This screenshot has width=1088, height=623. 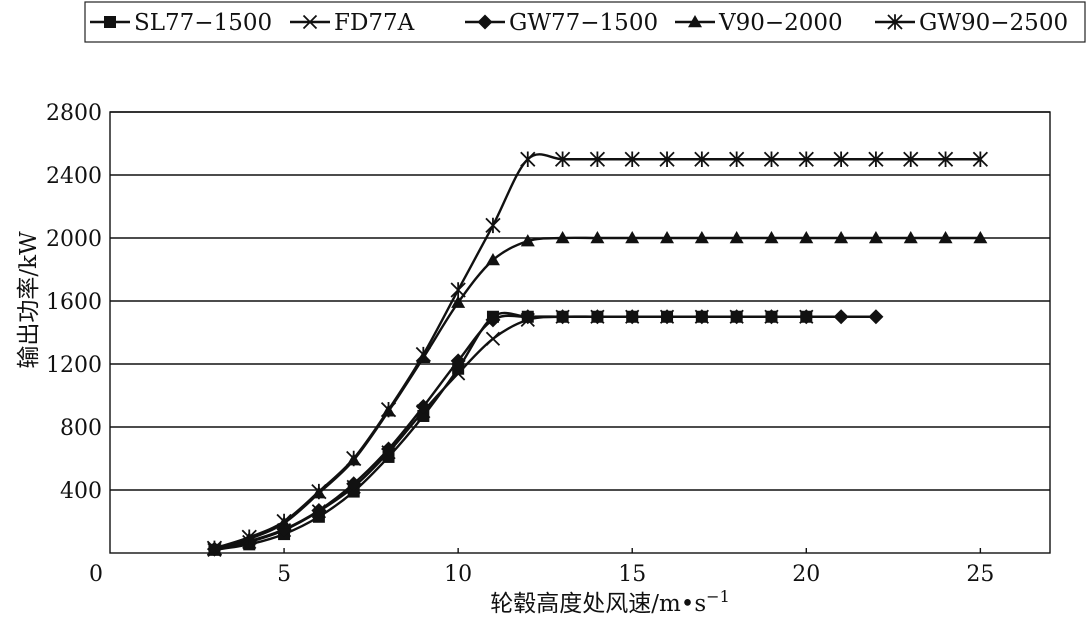 I want to click on legend-item-fd77a: FD77A, so click(x=352, y=23).